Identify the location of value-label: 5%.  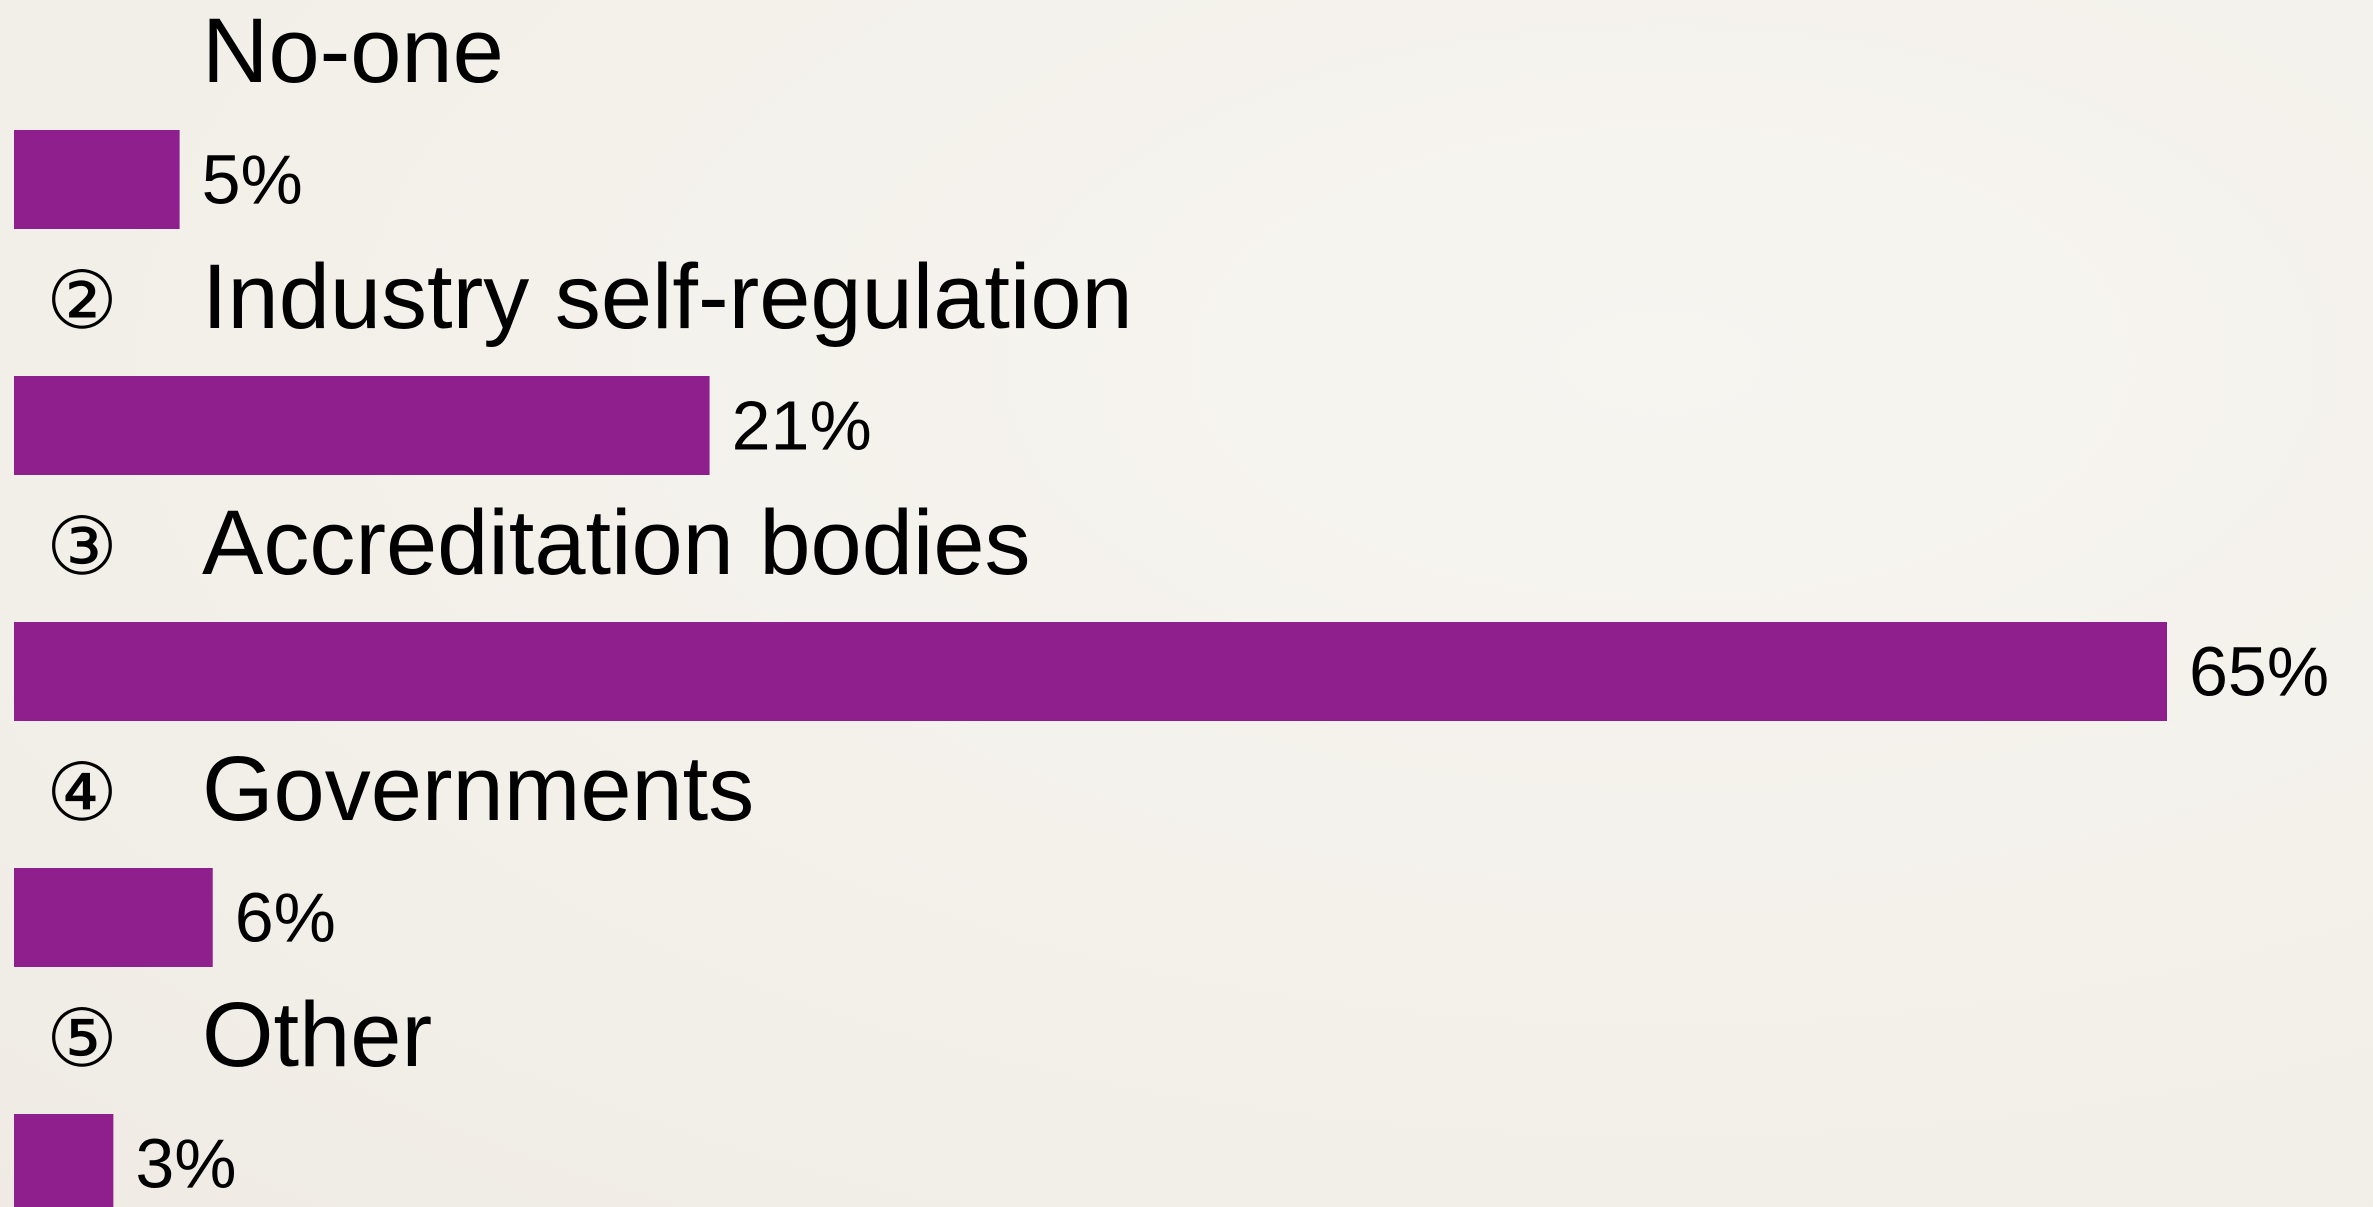
(252, 180).